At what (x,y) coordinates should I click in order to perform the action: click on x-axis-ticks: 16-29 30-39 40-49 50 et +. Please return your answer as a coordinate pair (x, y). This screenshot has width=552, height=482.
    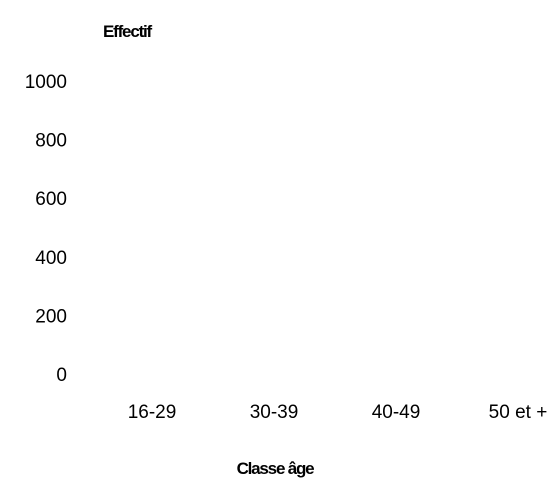
    Looking at the image, I should click on (338, 412).